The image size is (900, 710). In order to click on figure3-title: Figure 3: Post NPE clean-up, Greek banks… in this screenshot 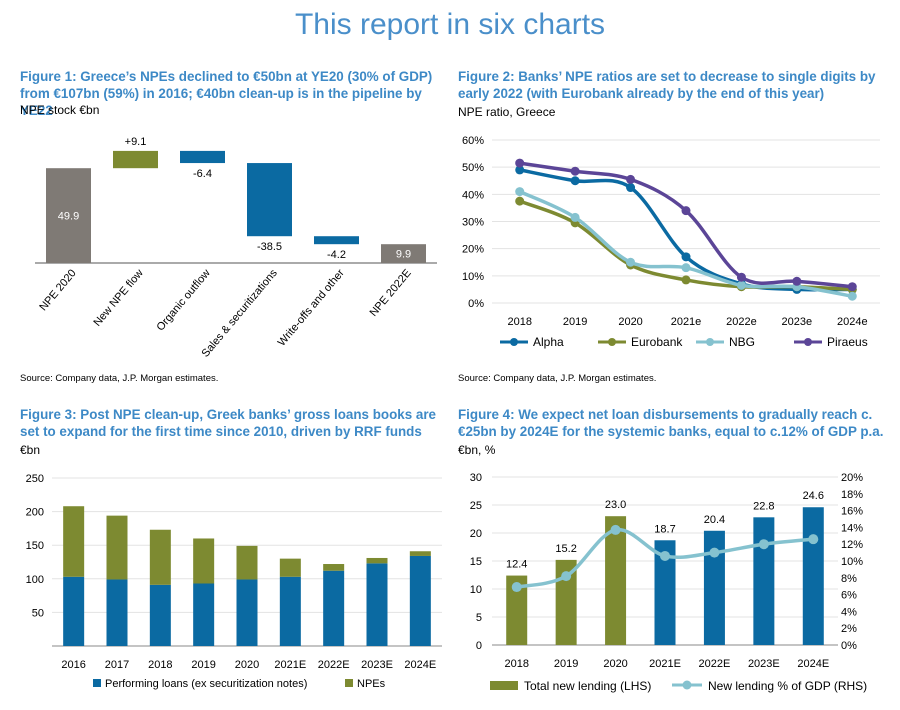, I will do `click(228, 423)`.